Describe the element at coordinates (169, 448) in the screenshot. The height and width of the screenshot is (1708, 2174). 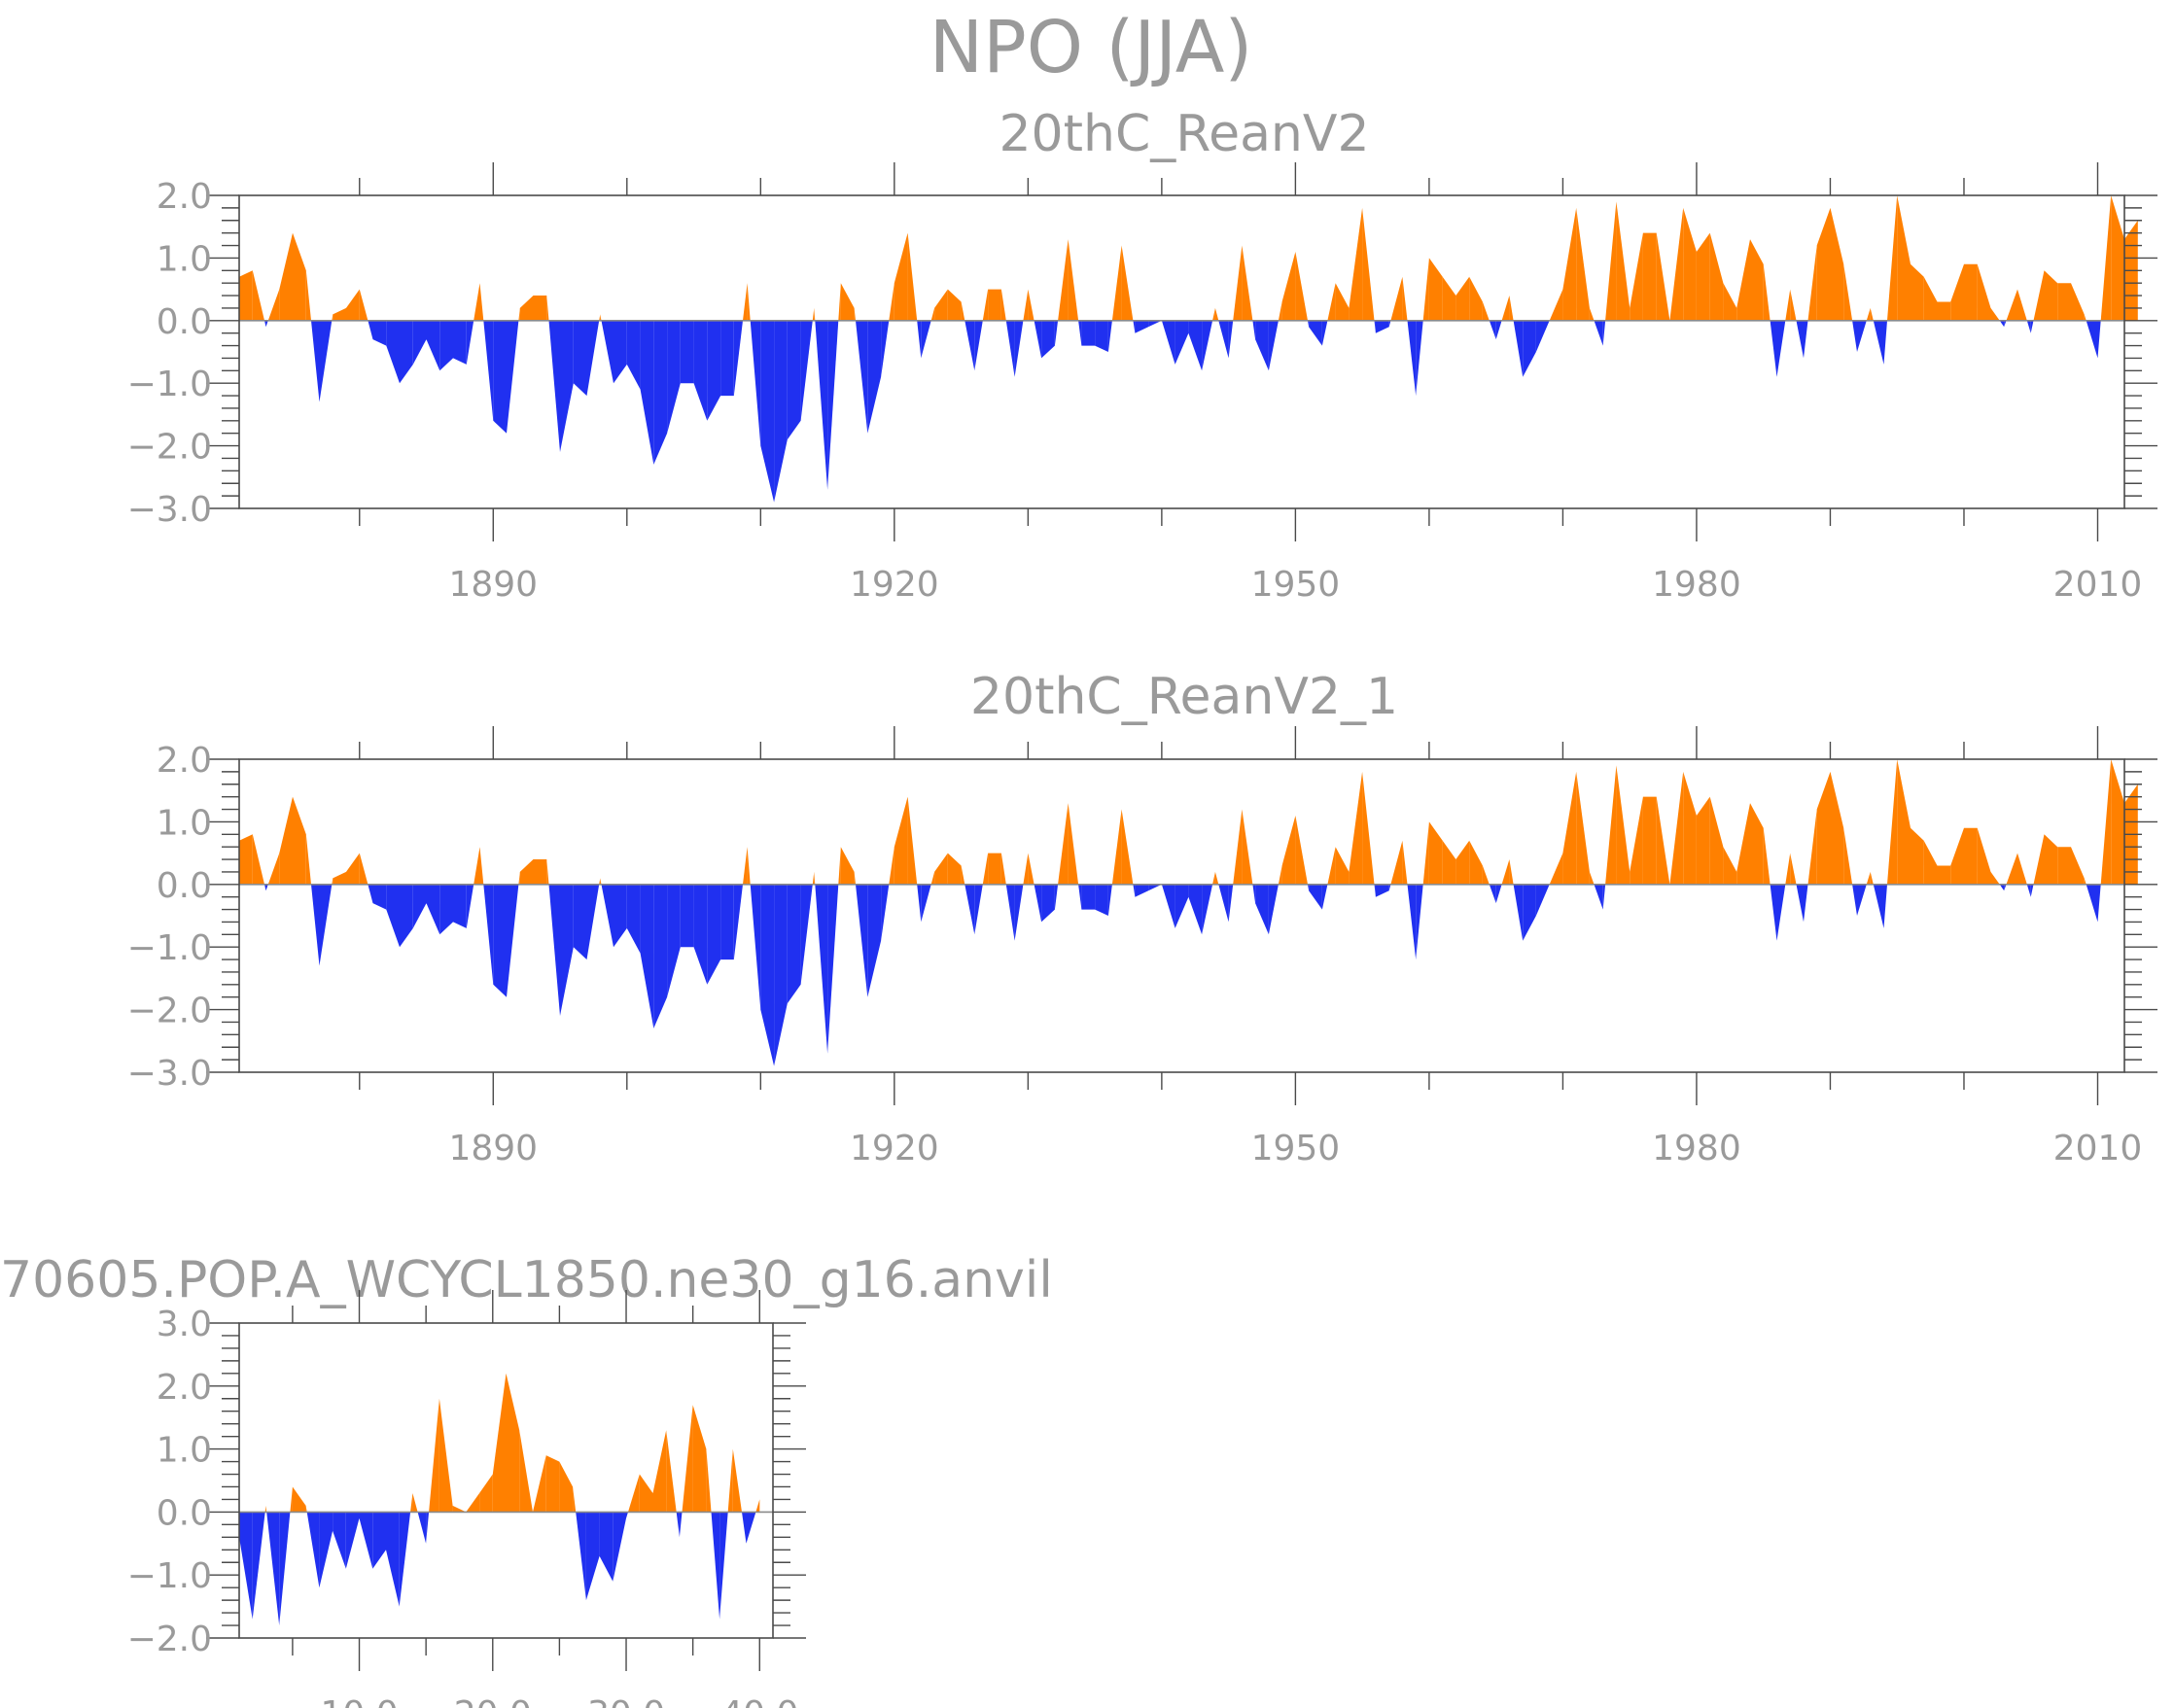
I see `y-tick-label: −2.0` at that location.